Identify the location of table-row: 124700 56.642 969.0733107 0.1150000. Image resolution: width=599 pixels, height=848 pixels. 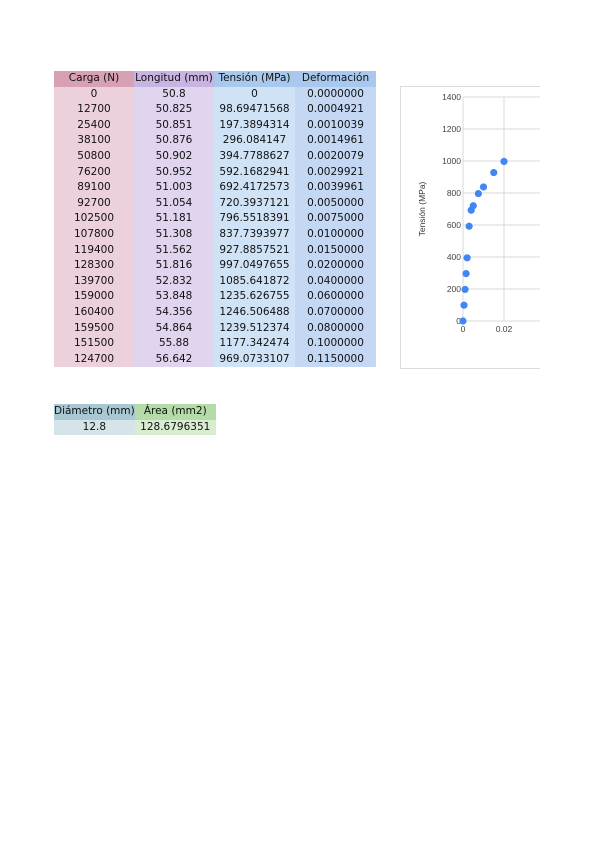
(215, 359).